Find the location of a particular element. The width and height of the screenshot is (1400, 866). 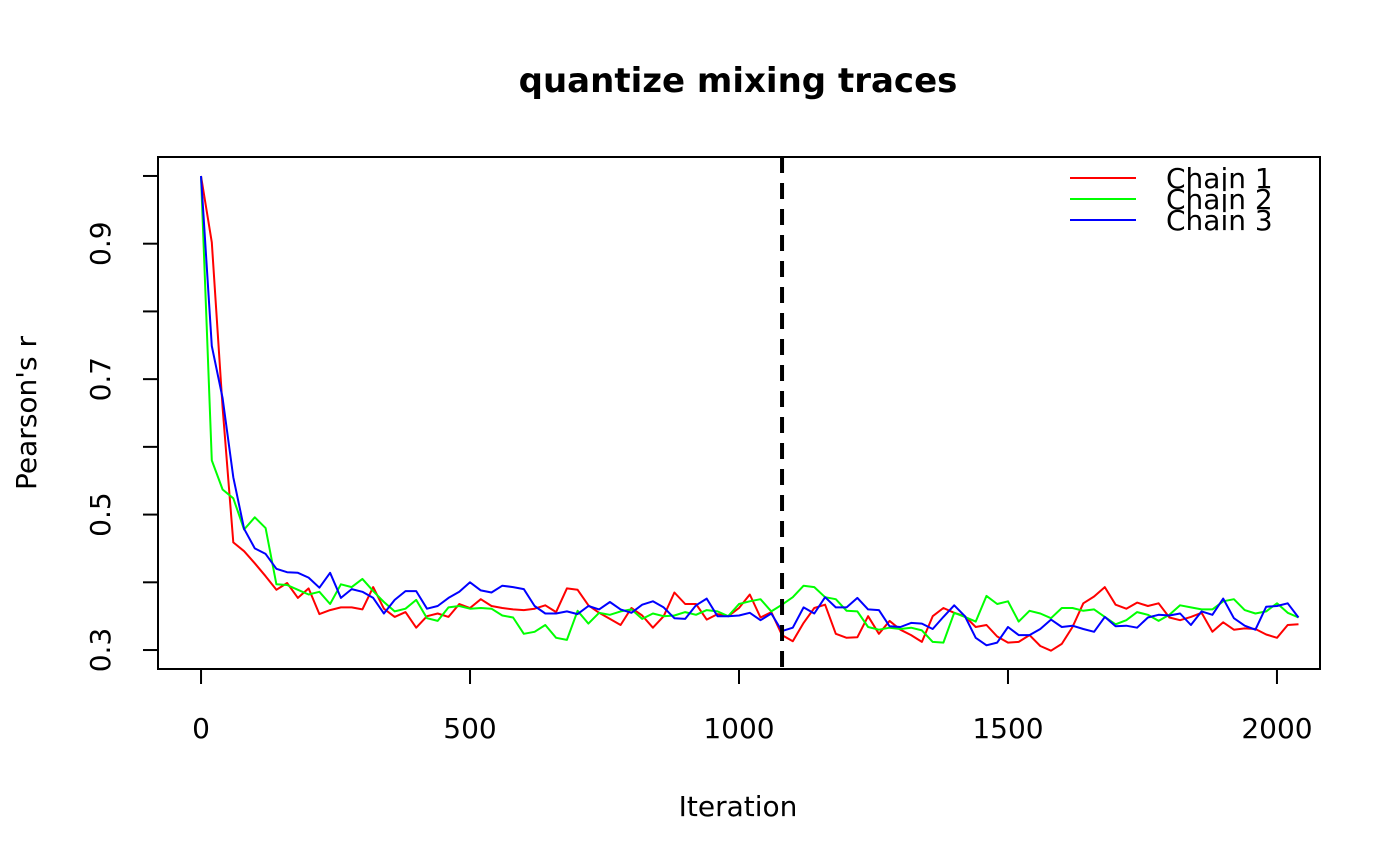

y-tick-label: 0.3 is located at coordinates (100, 650).